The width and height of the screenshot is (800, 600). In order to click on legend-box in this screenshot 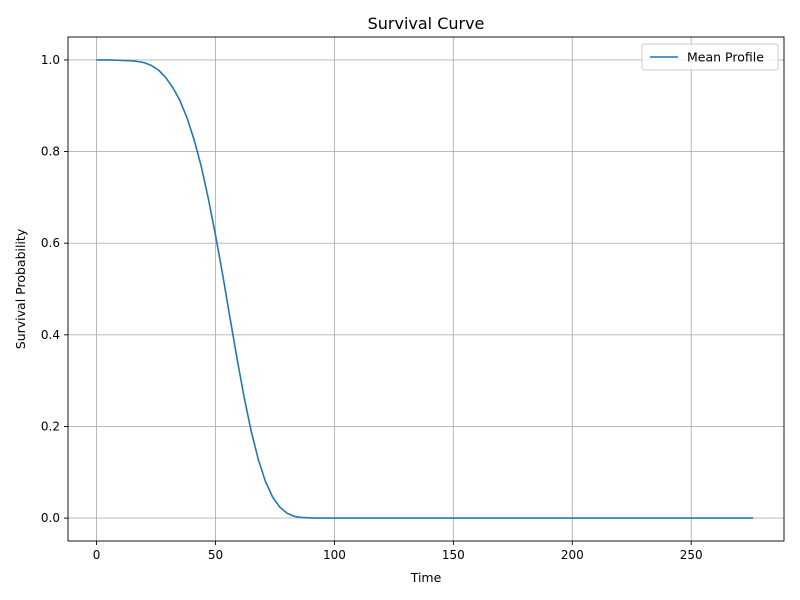, I will do `click(710, 57)`.